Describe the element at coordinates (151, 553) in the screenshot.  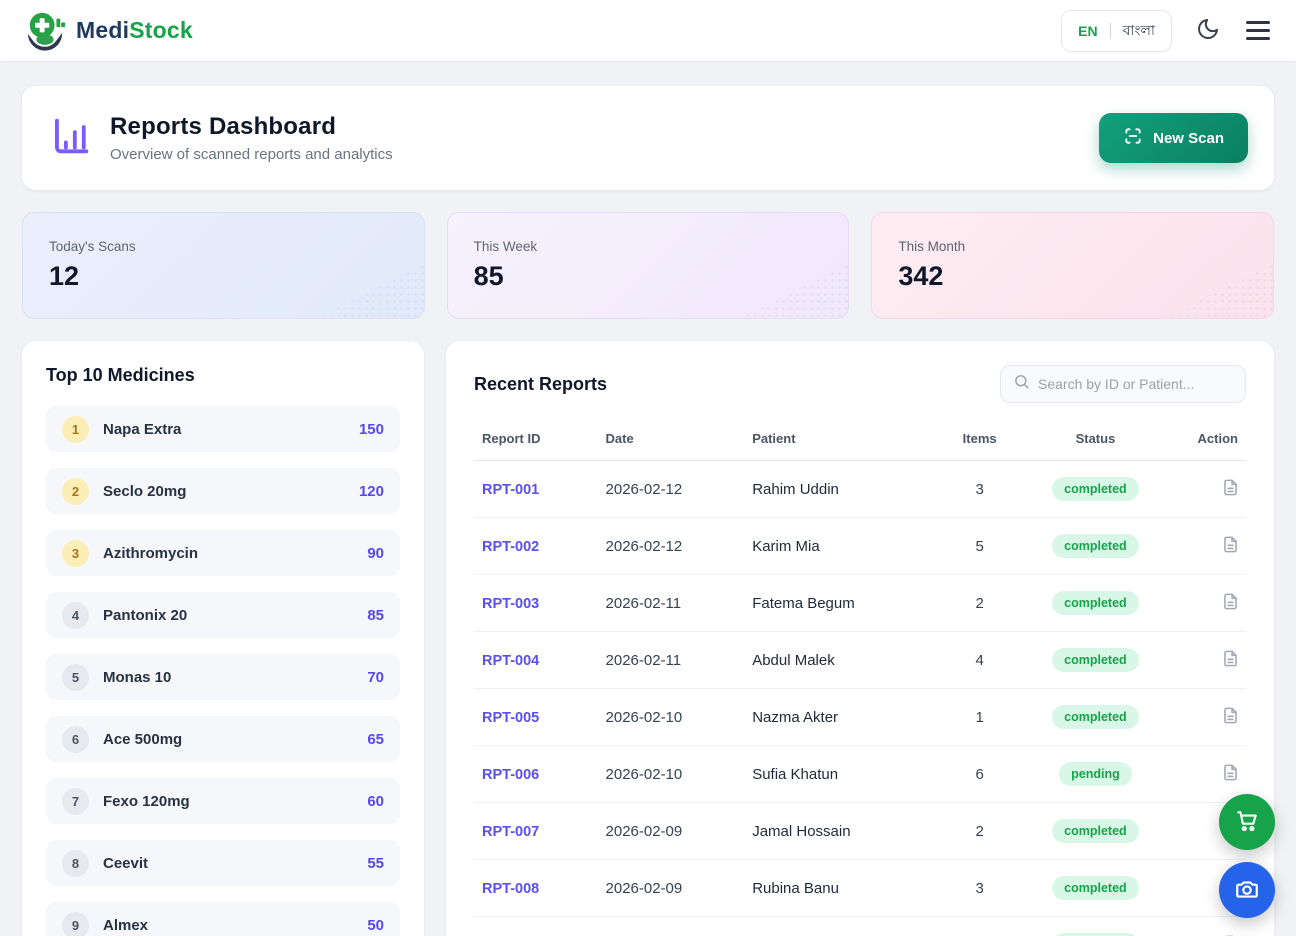
I see `medicine-name: Azithromycin` at that location.